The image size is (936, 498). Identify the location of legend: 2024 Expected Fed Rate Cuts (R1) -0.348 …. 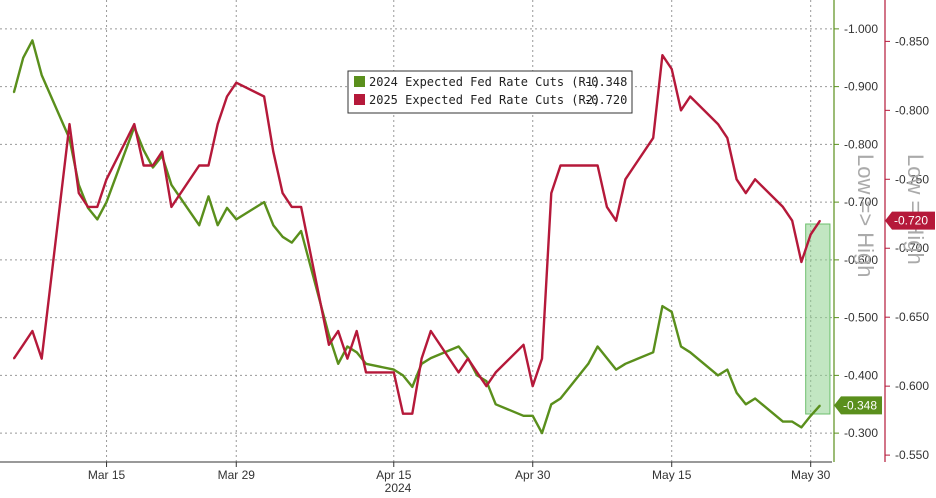
(490, 92).